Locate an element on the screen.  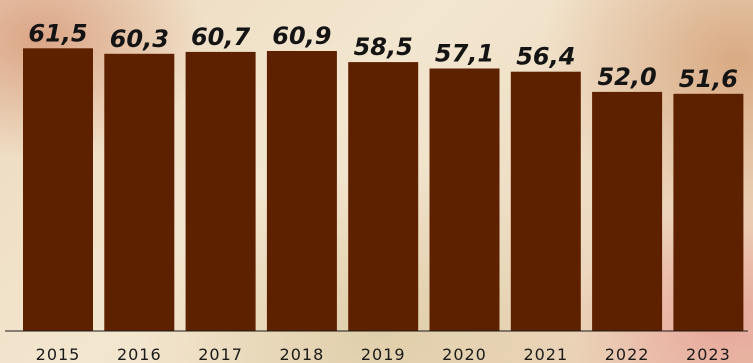
x-tick-labels-group: 2015 2016 2017 2018 2019 2020 2021 2022 2023 is located at coordinates (383, 354).